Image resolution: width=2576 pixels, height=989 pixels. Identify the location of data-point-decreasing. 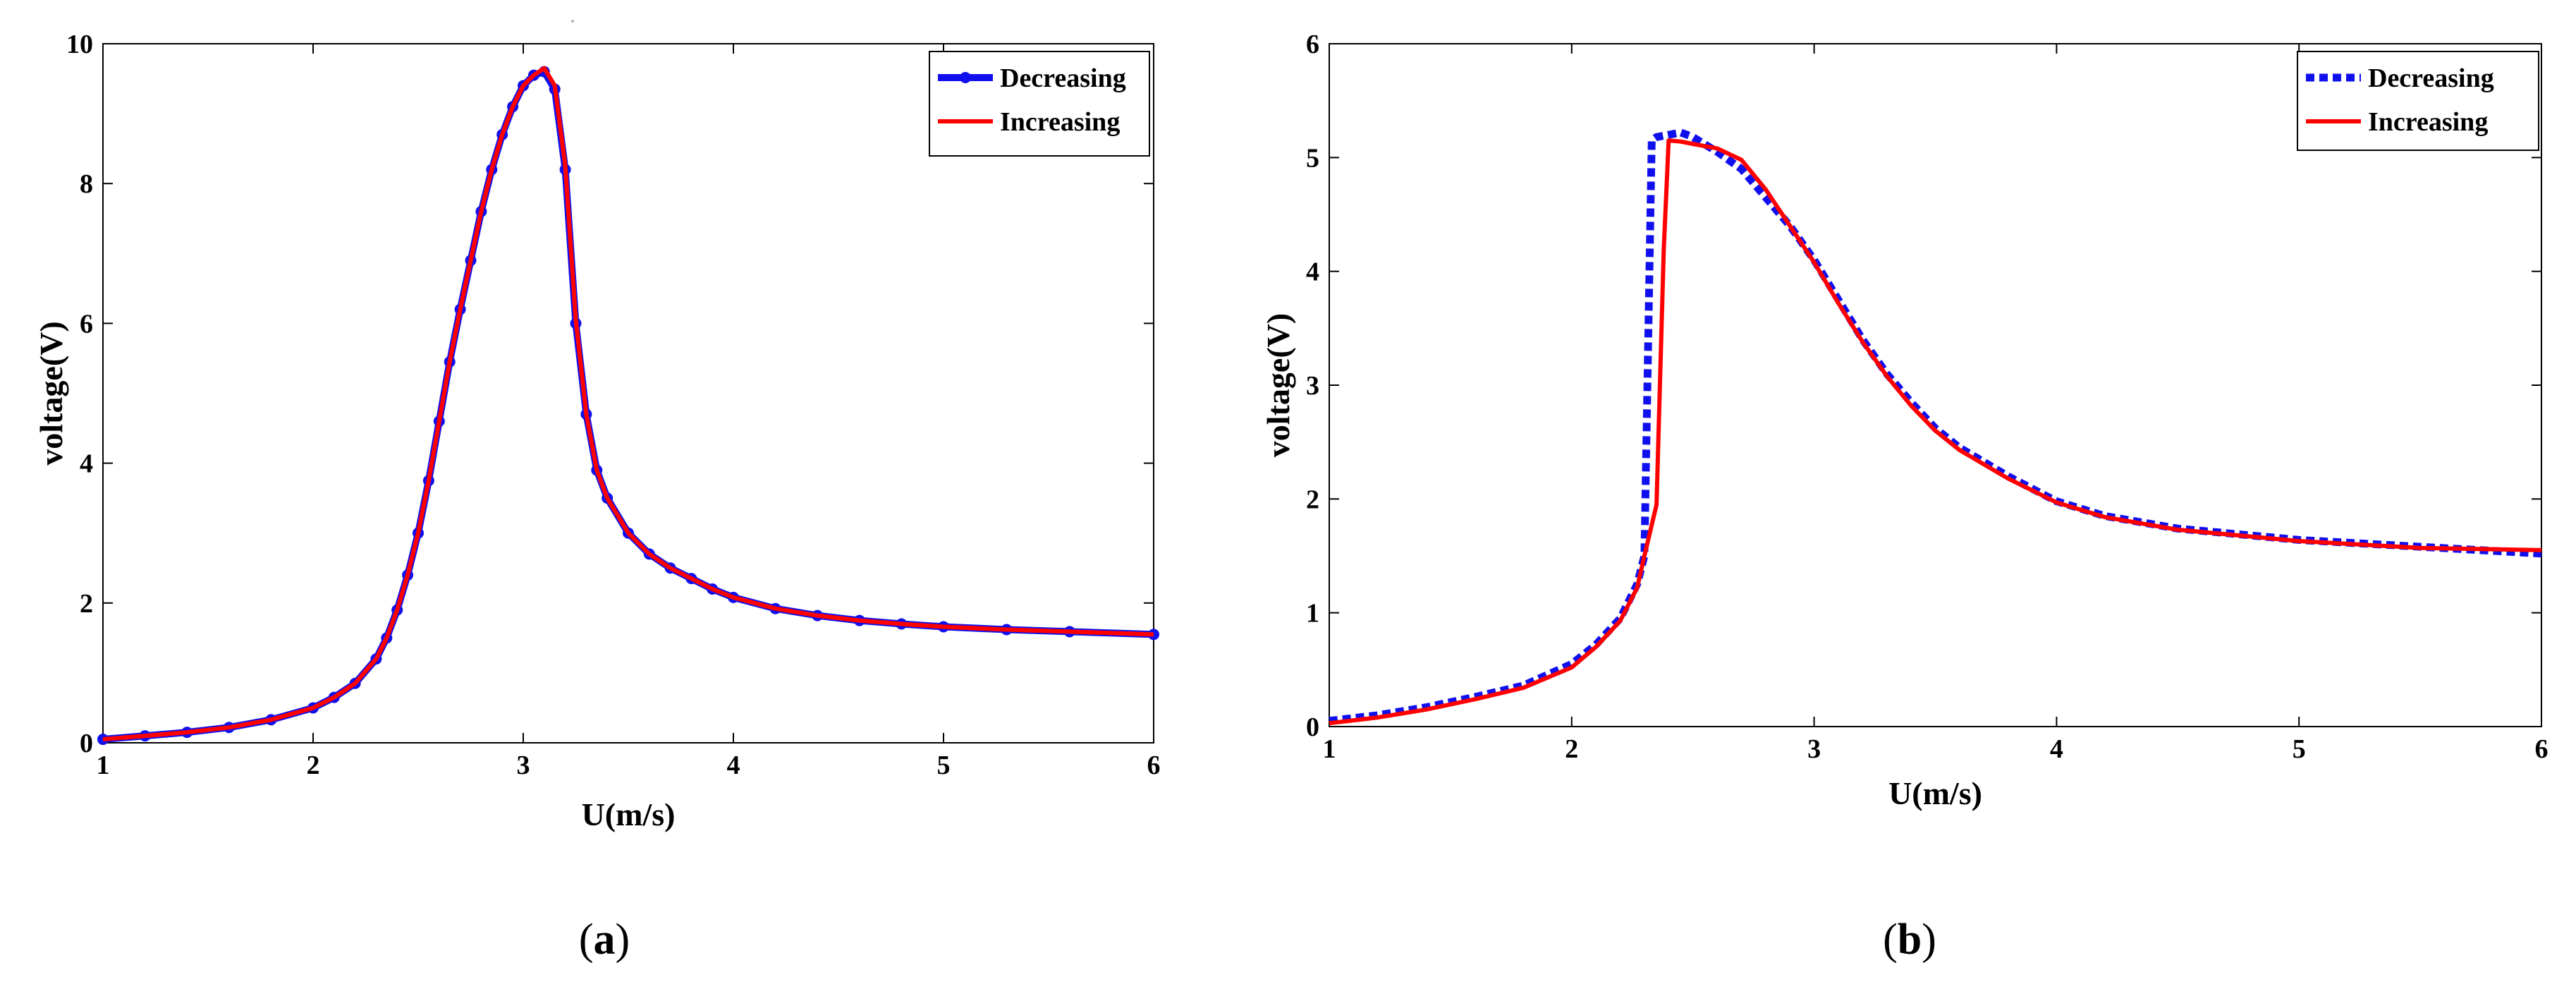
(103, 740).